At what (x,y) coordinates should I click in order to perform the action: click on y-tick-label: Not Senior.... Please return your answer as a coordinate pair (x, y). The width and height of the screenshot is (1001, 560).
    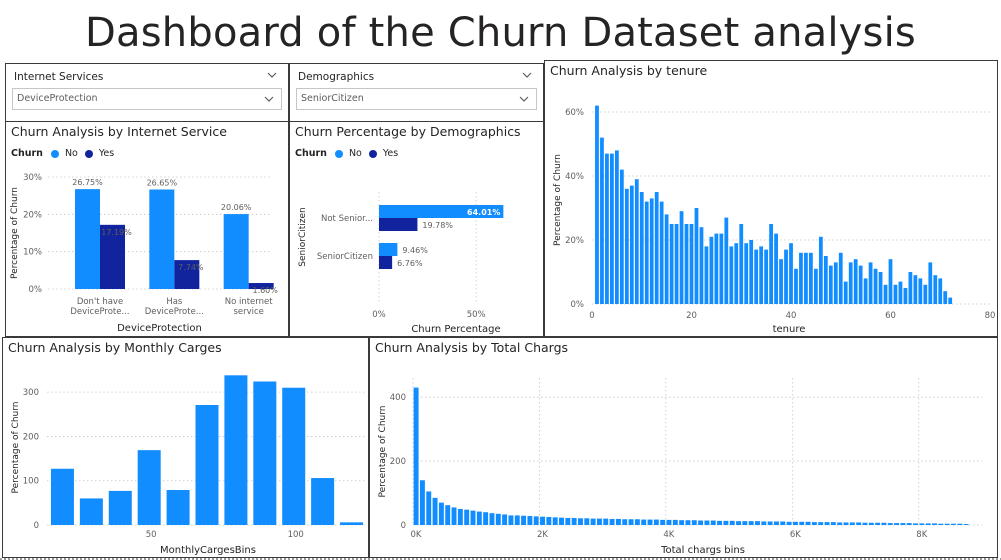
    Looking at the image, I should click on (347, 219).